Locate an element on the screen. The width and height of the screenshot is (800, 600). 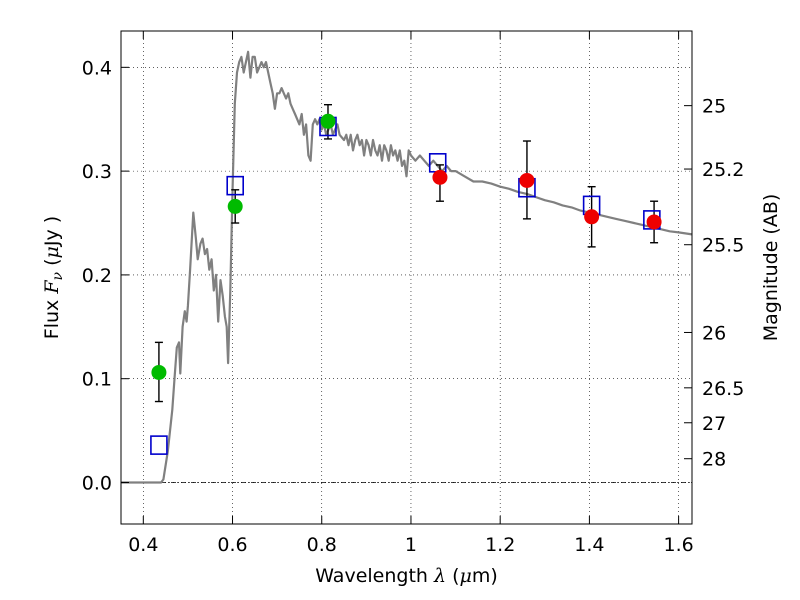
y2-tick-label: 25.2 is located at coordinates (723, 170).